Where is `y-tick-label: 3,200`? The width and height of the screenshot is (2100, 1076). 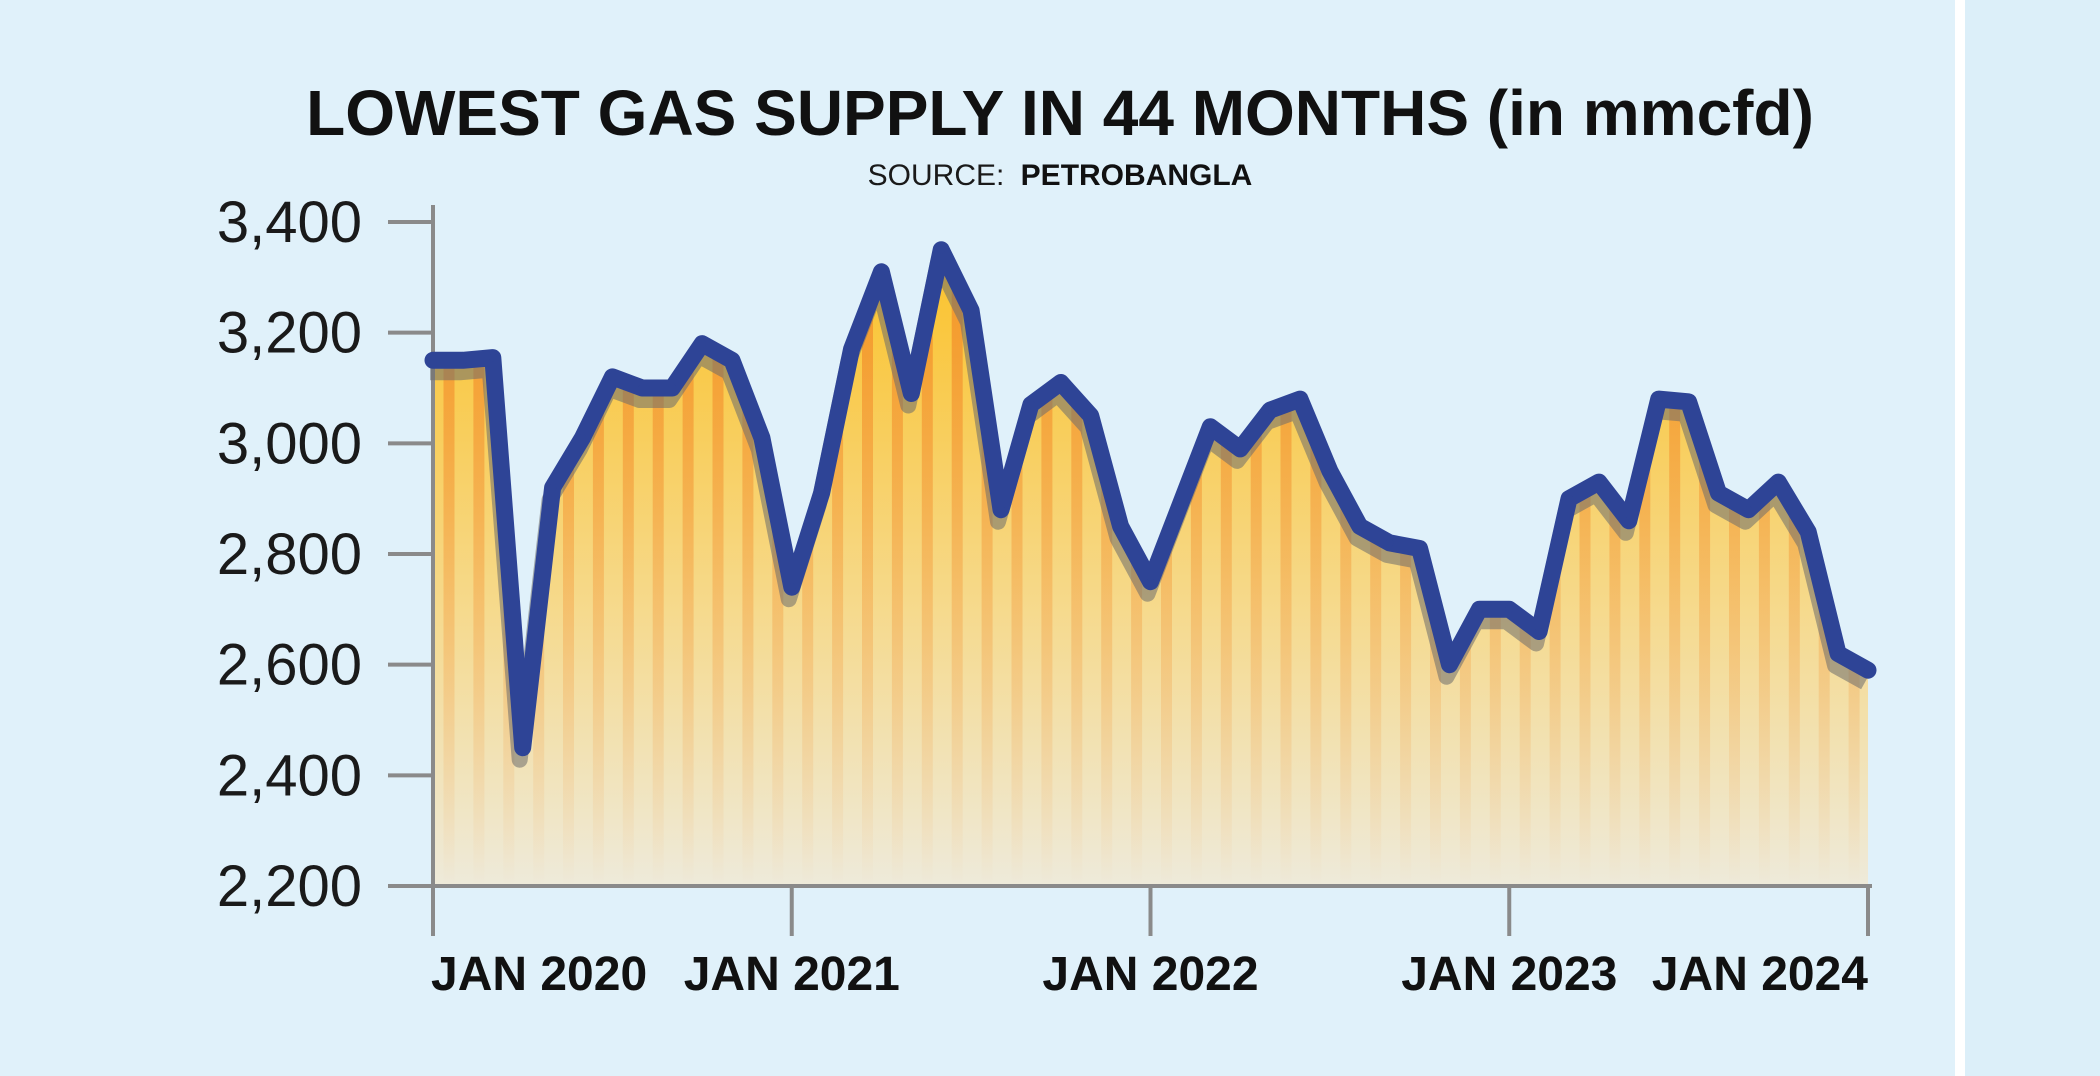
y-tick-label: 3,200 is located at coordinates (289, 333).